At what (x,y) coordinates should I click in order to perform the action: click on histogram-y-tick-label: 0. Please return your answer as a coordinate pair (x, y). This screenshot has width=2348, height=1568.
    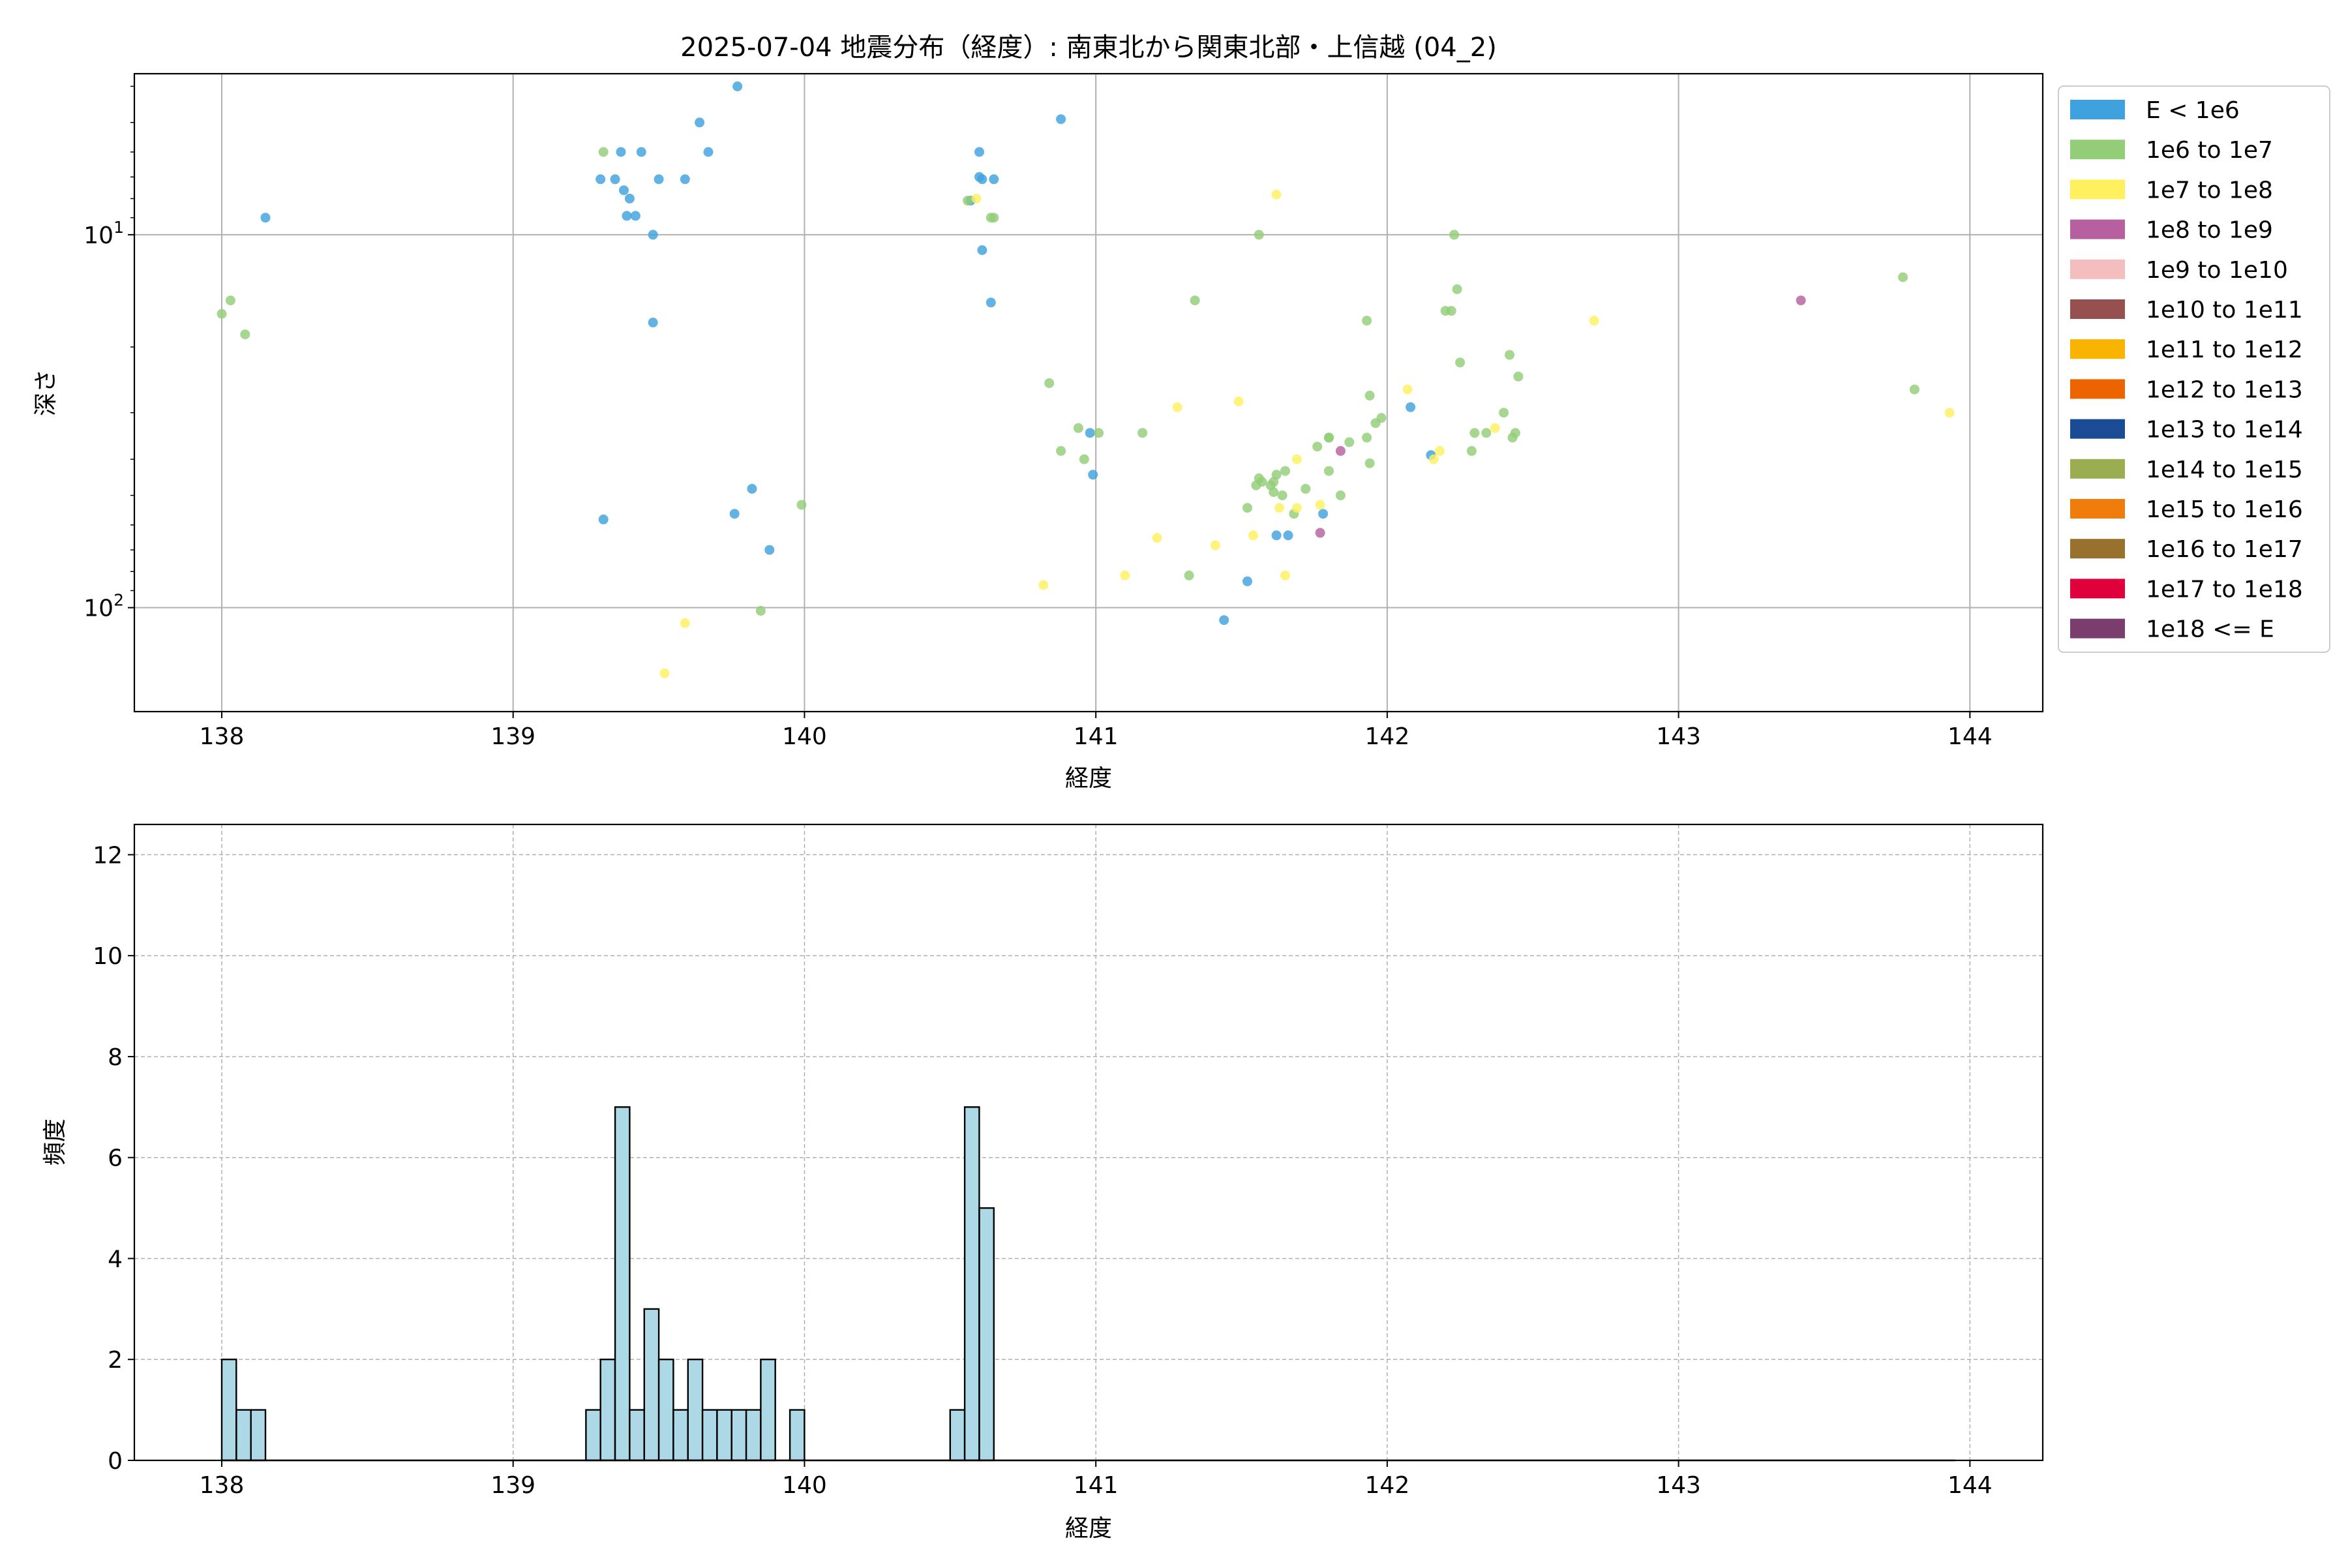
    Looking at the image, I should click on (115, 1461).